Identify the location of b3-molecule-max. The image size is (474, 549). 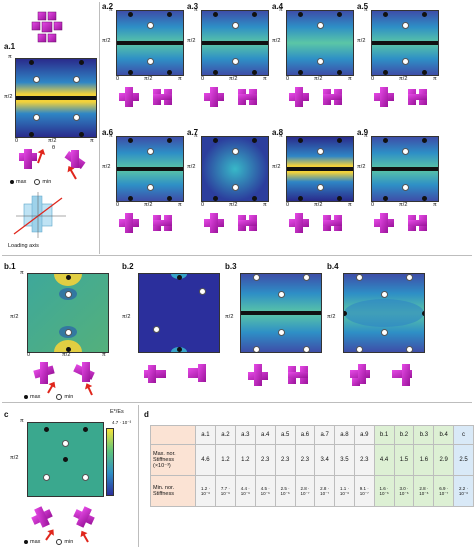
(259, 377).